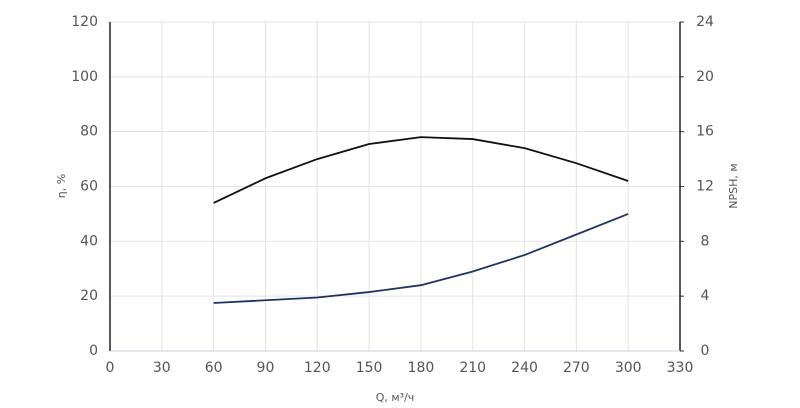  What do you see at coordinates (93, 351) in the screenshot?
I see `y-tick-label: 0` at bounding box center [93, 351].